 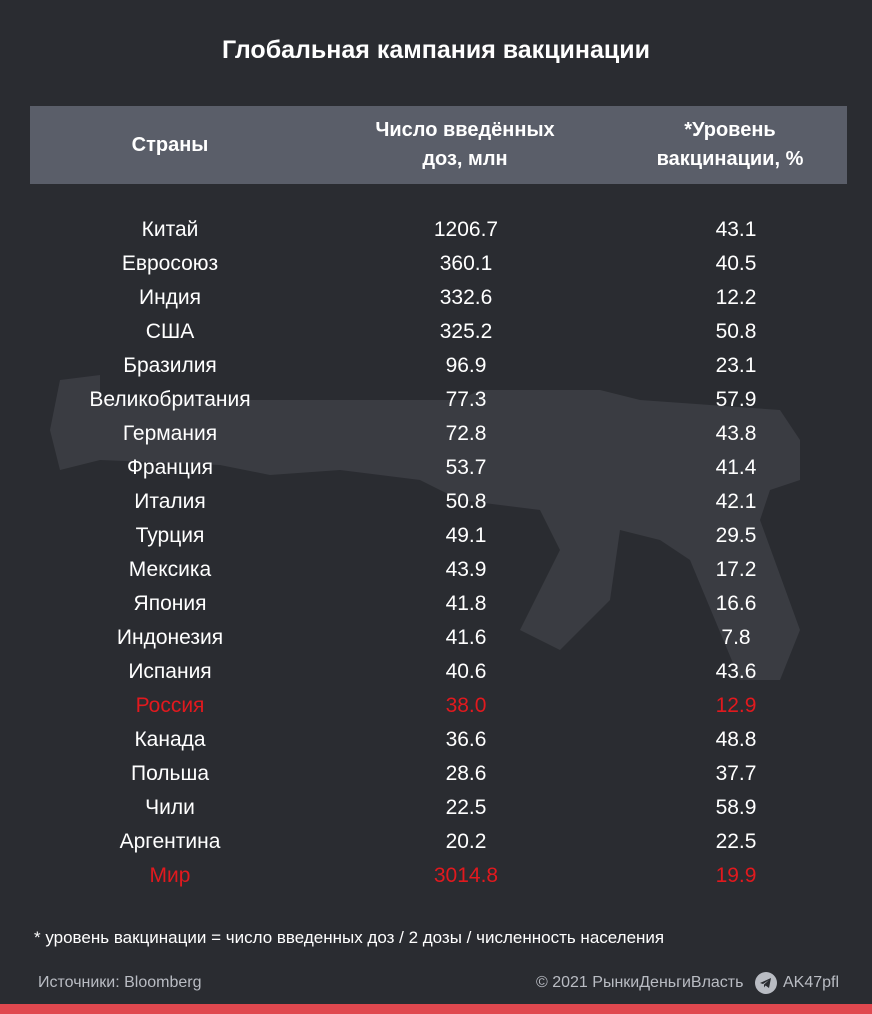 What do you see at coordinates (736, 501) in the screenshot?
I see `cell-rate: 42.1` at bounding box center [736, 501].